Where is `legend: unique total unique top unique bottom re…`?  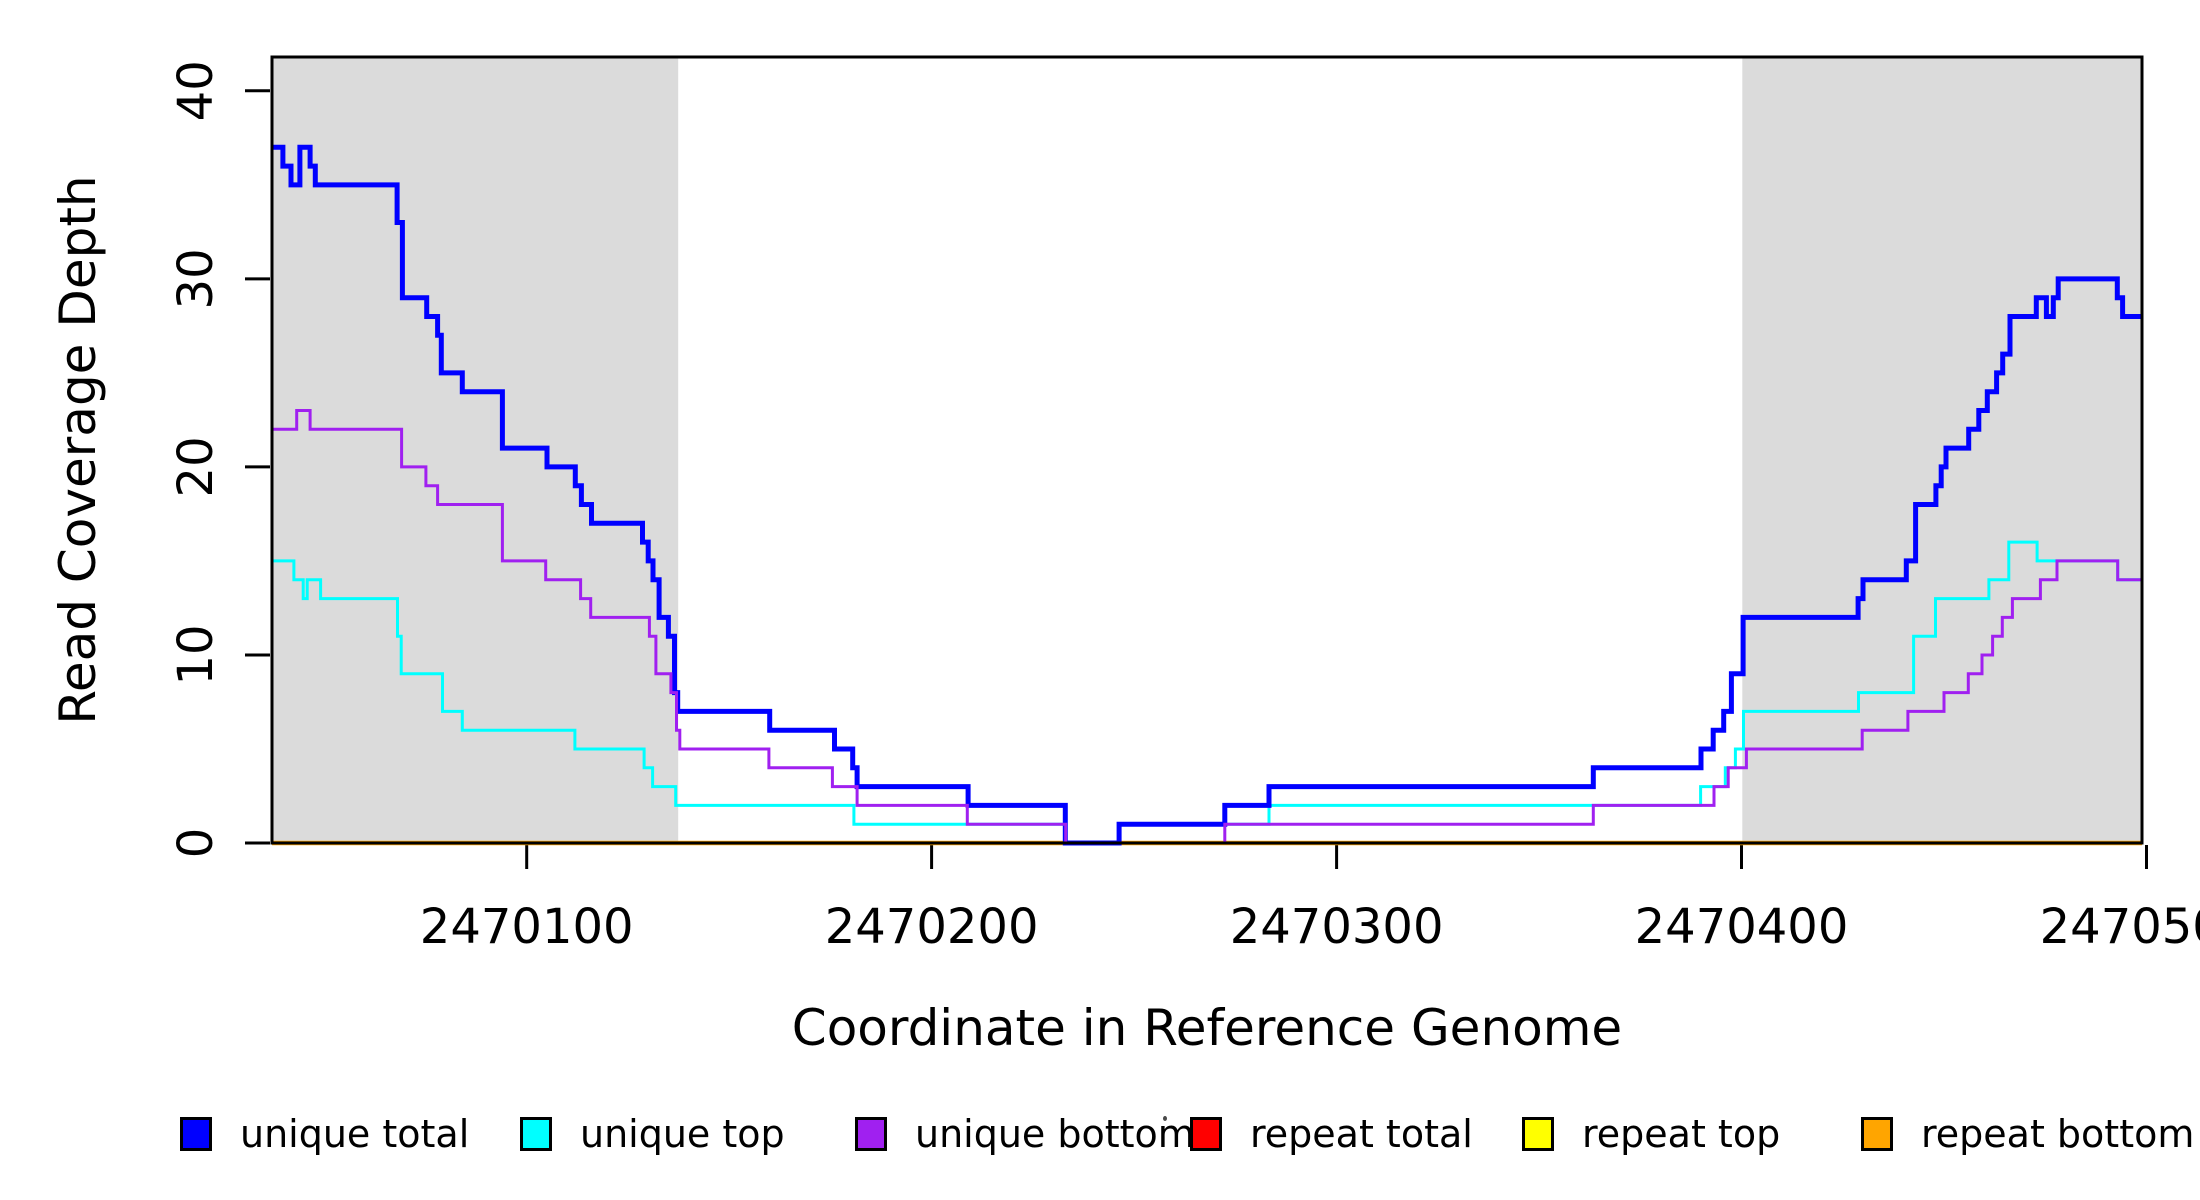
legend: unique total unique top unique bottom re… is located at coordinates (1100, 1136).